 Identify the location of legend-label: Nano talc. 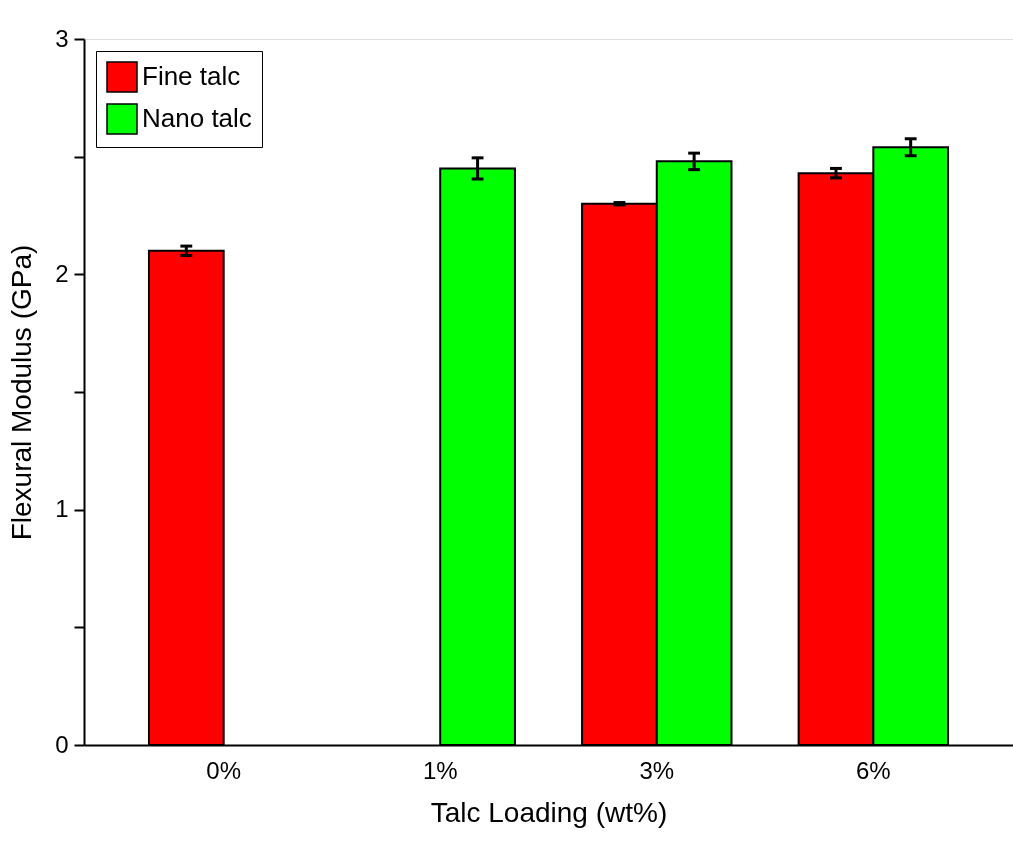
(197, 118).